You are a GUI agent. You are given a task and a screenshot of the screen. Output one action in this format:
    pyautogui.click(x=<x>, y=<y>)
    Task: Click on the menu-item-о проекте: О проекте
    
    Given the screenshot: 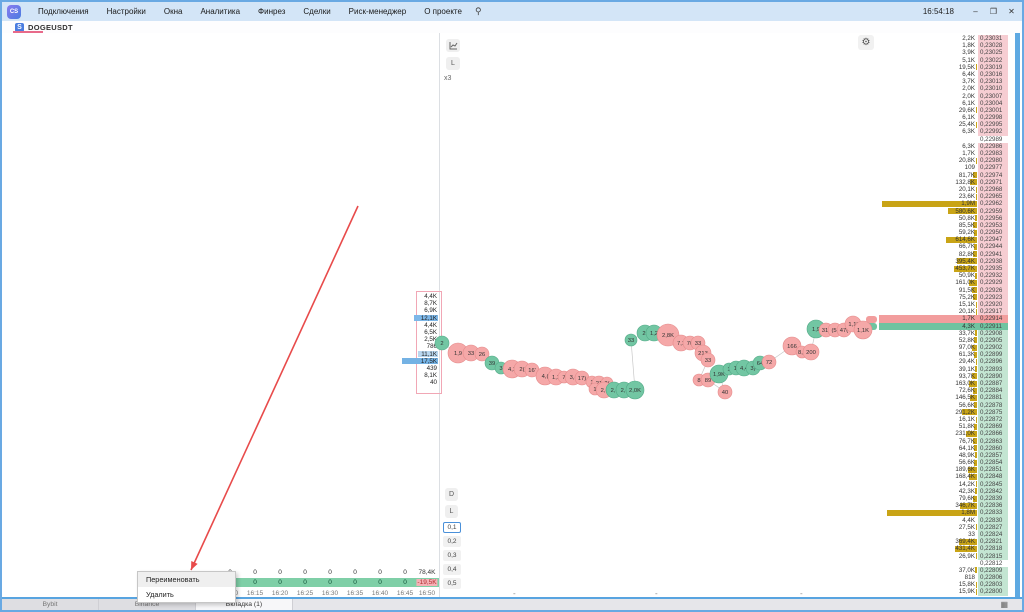 What is the action you would take?
    pyautogui.click(x=443, y=11)
    